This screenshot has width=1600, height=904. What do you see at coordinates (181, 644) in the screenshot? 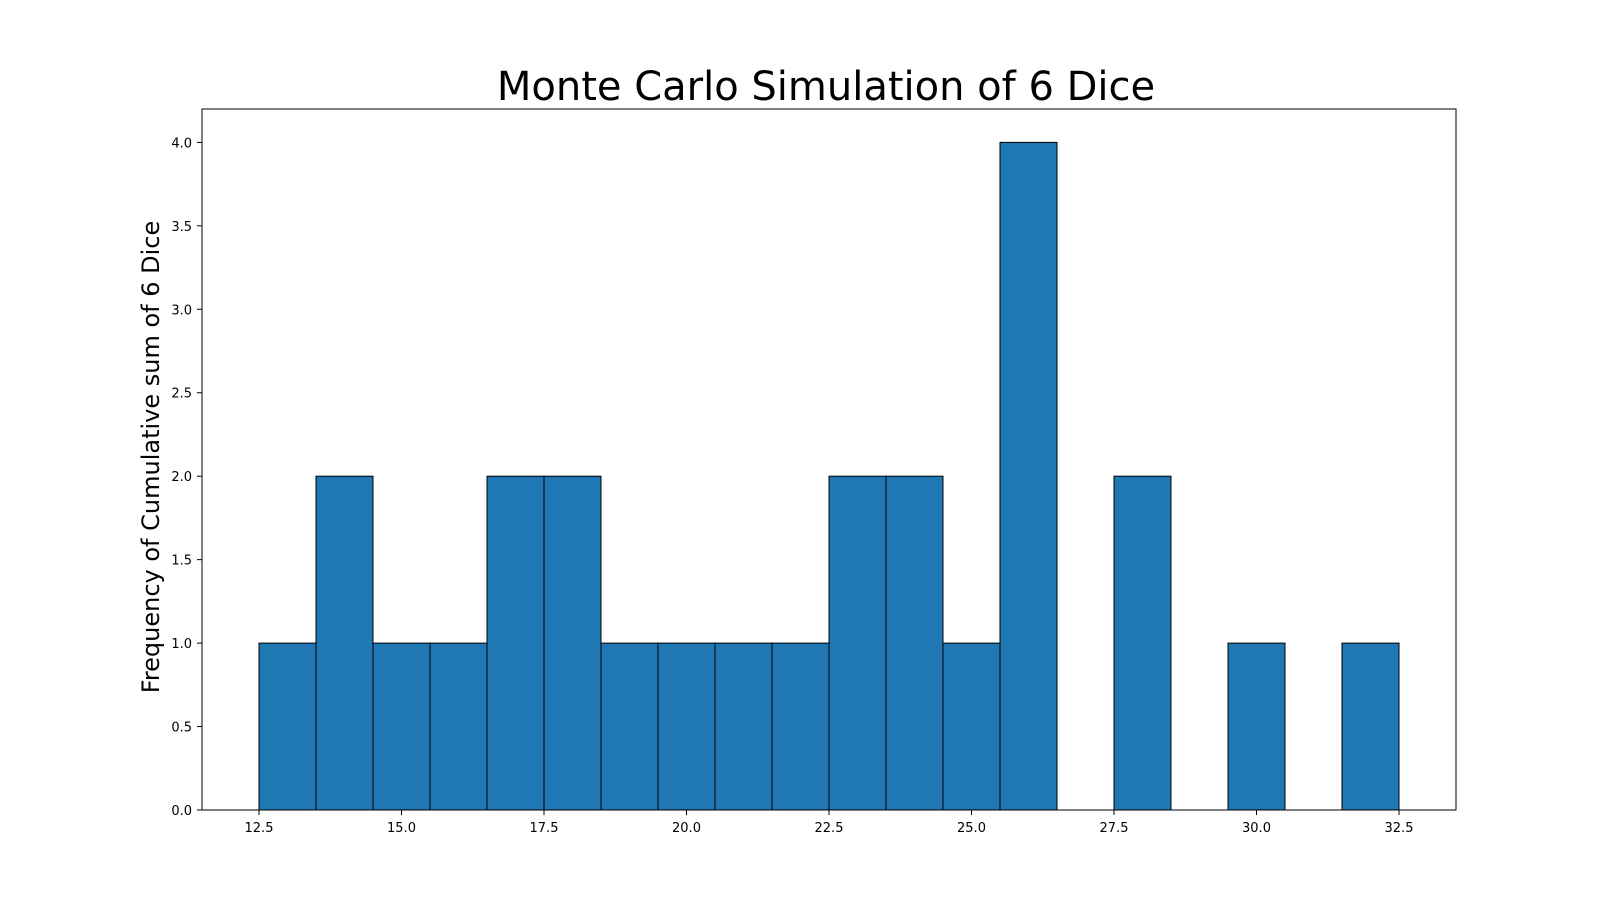
I see `y-tick-label: 1.0` at bounding box center [181, 644].